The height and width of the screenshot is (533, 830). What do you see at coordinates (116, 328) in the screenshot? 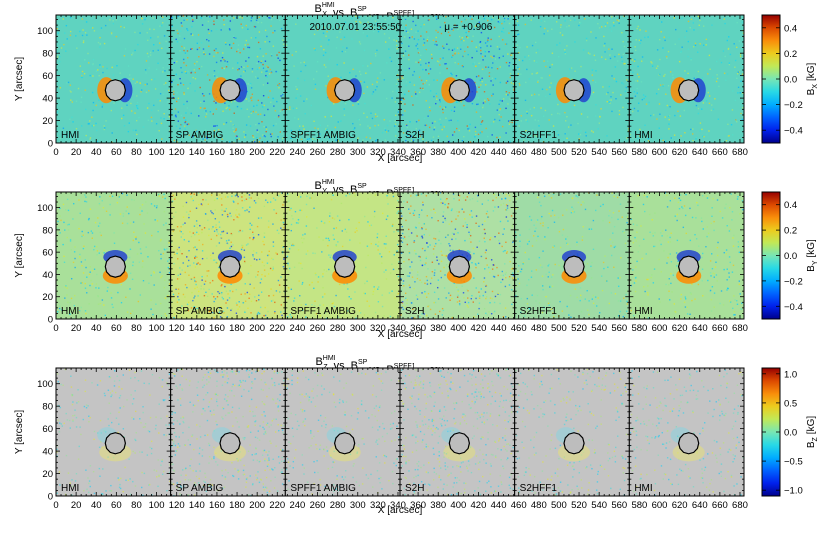
I see `x-tick-label: 60` at bounding box center [116, 328].